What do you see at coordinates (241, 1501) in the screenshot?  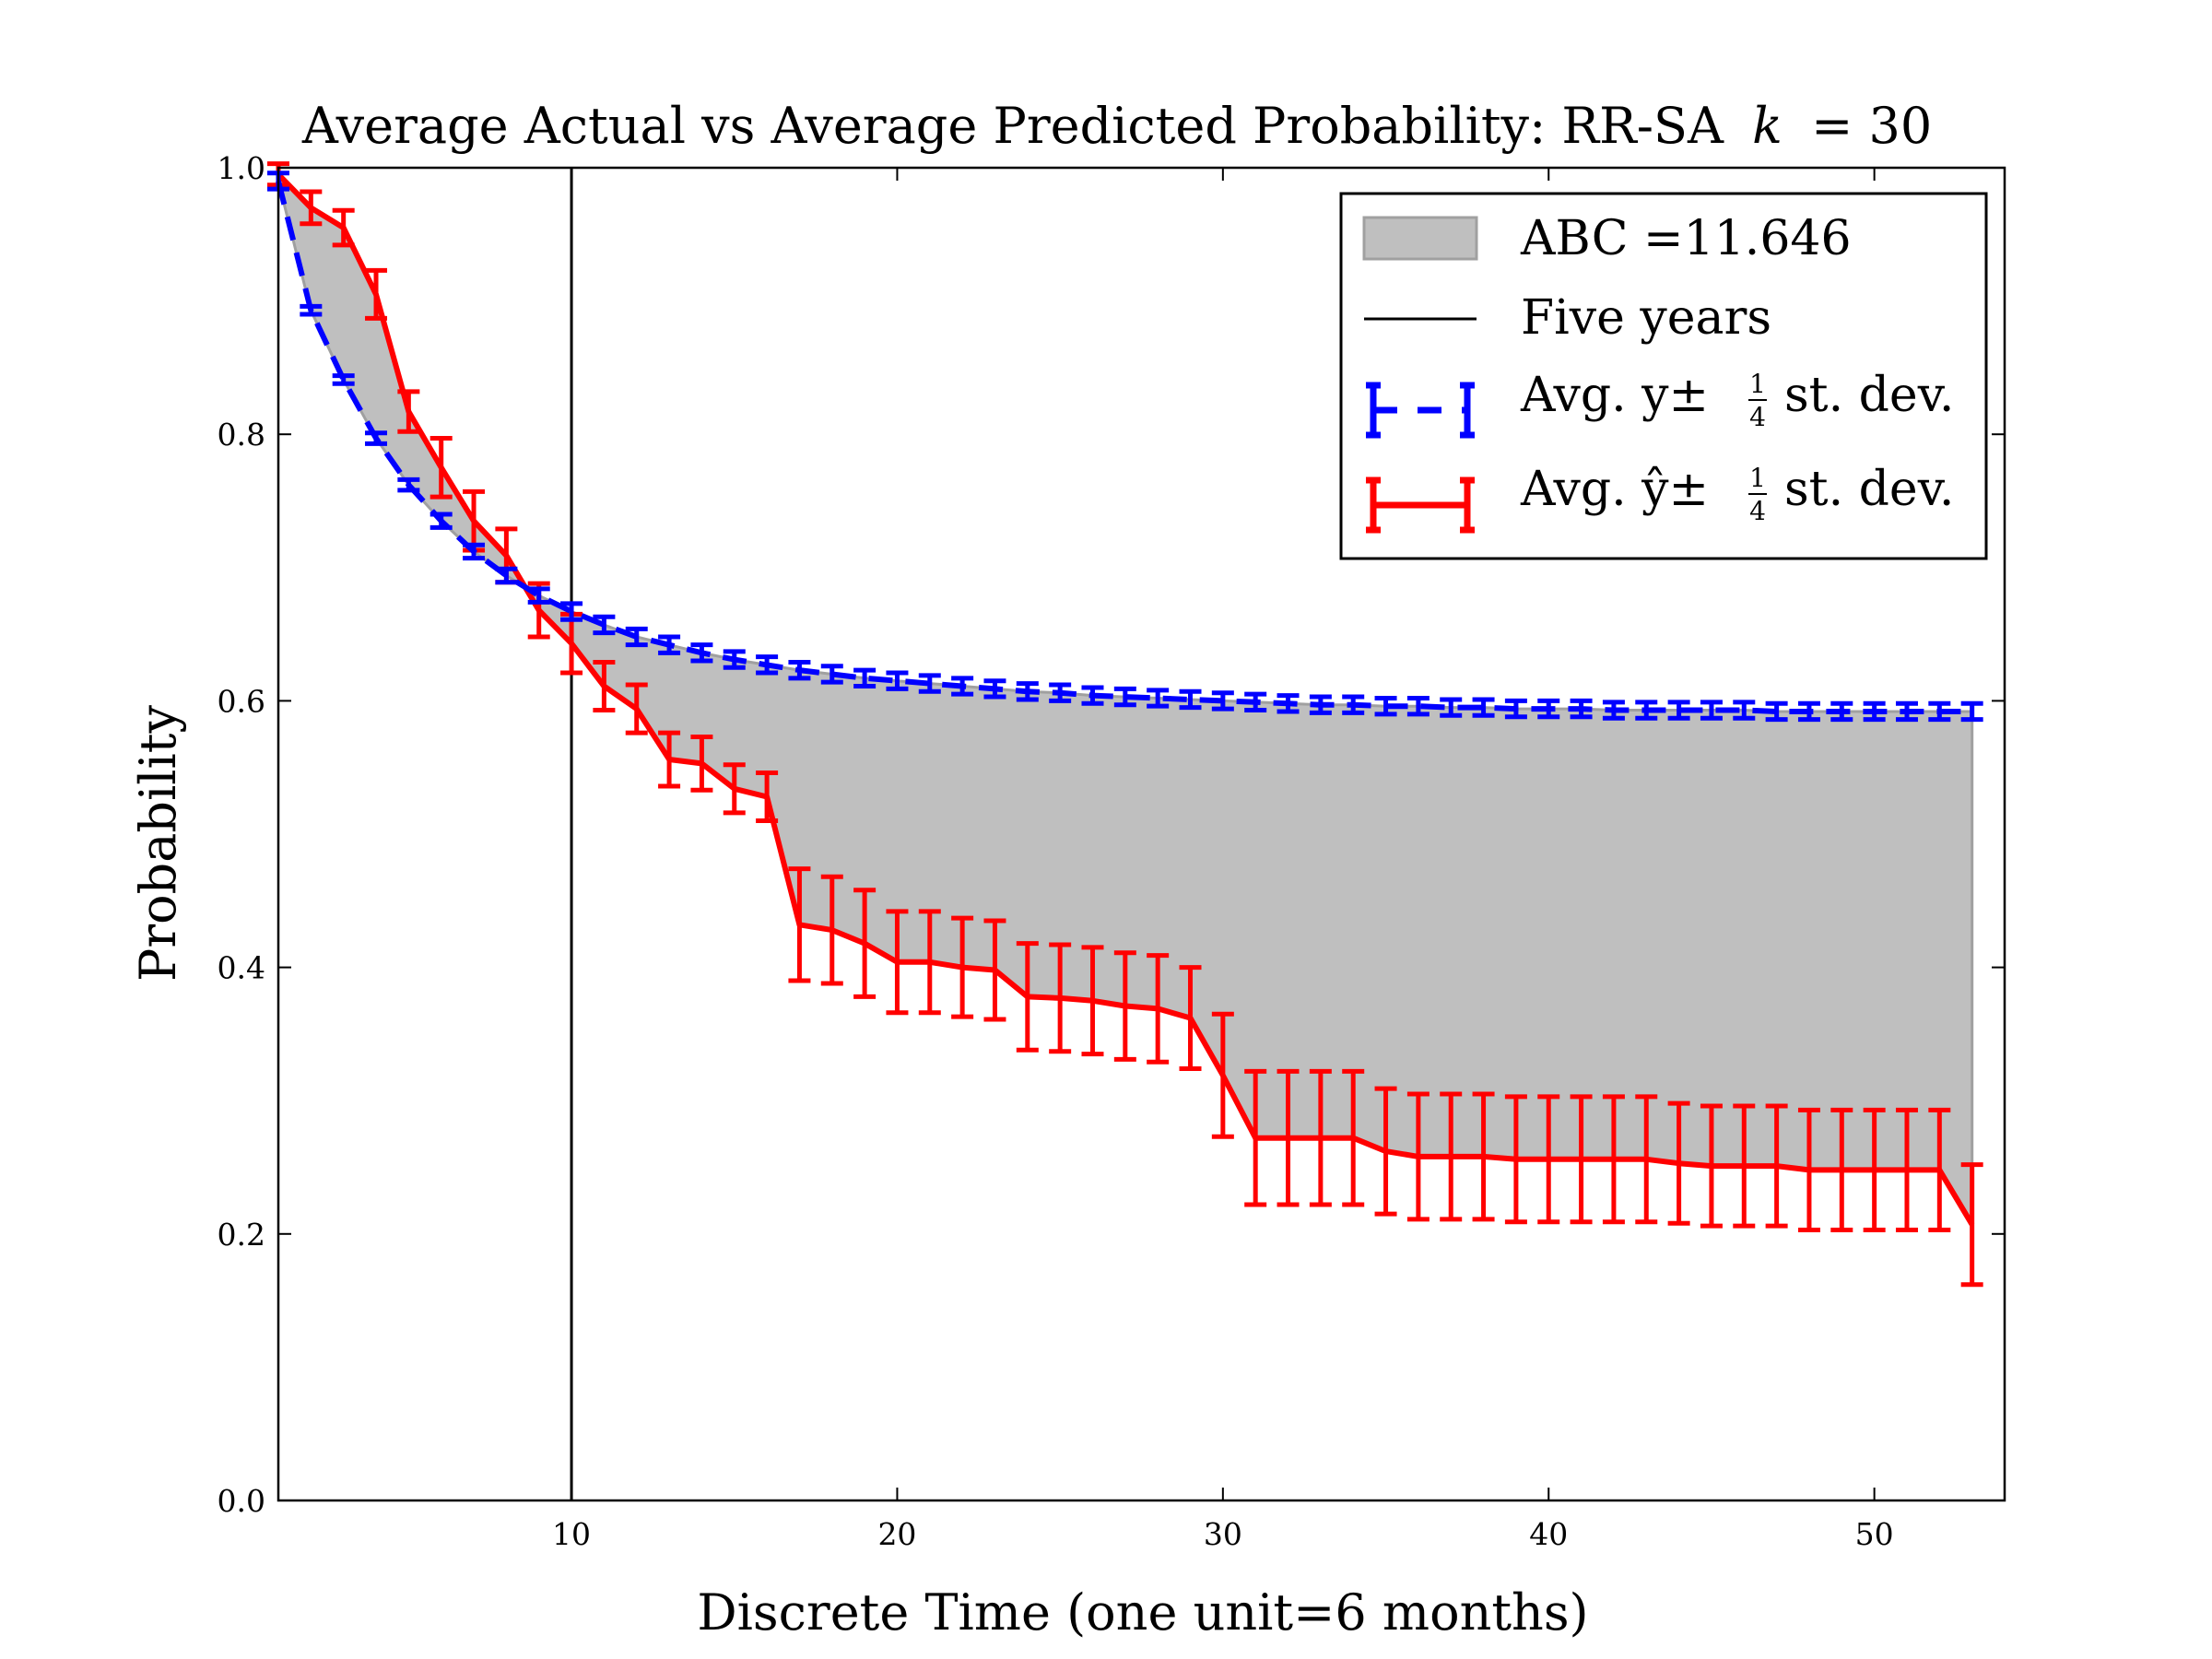 I see `y-tick-label-0.0: 0.0` at bounding box center [241, 1501].